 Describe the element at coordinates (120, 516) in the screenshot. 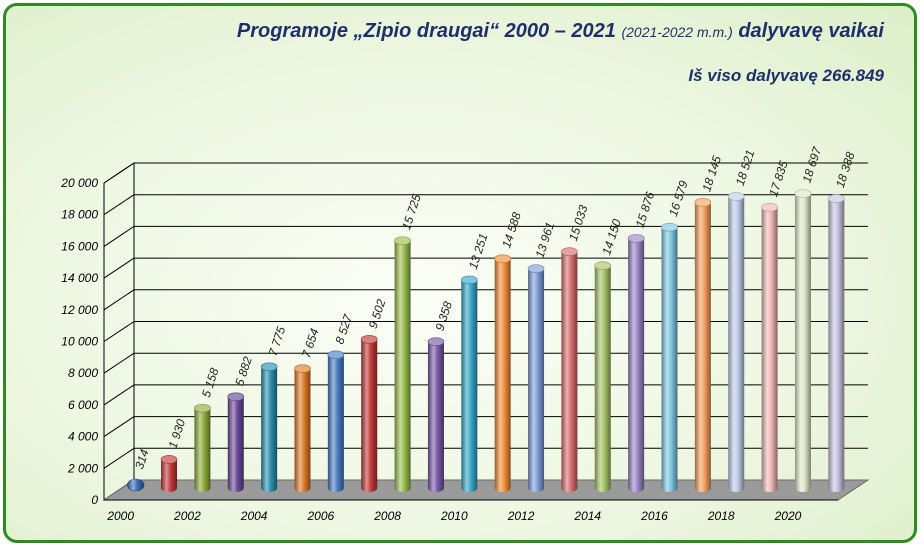

I see `x-tick-label: 2000` at that location.